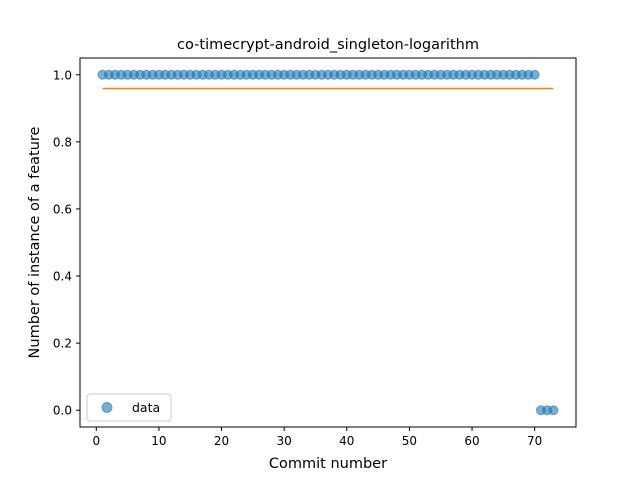 The height and width of the screenshot is (480, 640). Describe the element at coordinates (62, 142) in the screenshot. I see `y-tick-label: 0.8` at that location.